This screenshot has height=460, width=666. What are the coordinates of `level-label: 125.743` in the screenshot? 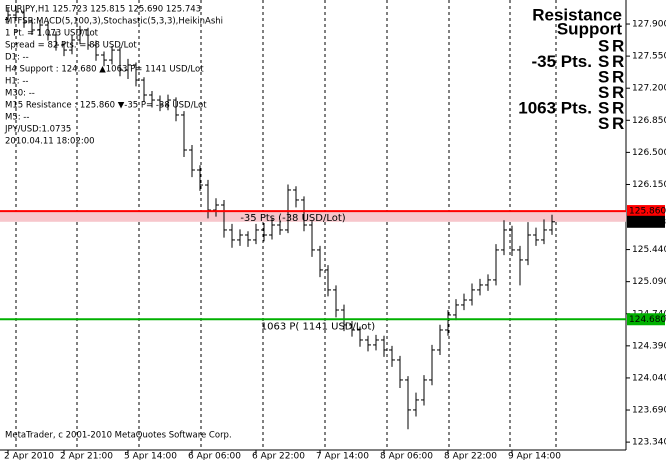 It's located at (647, 222).